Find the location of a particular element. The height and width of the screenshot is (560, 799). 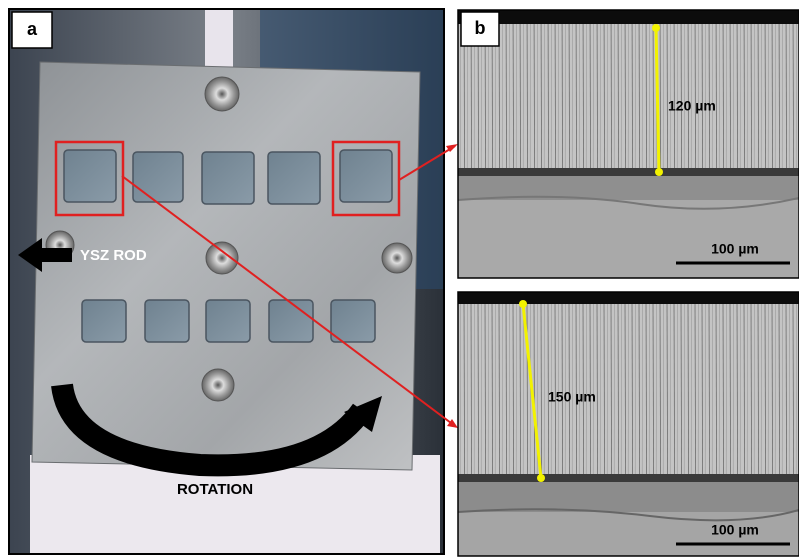

connector is located at coordinates (427, 163).